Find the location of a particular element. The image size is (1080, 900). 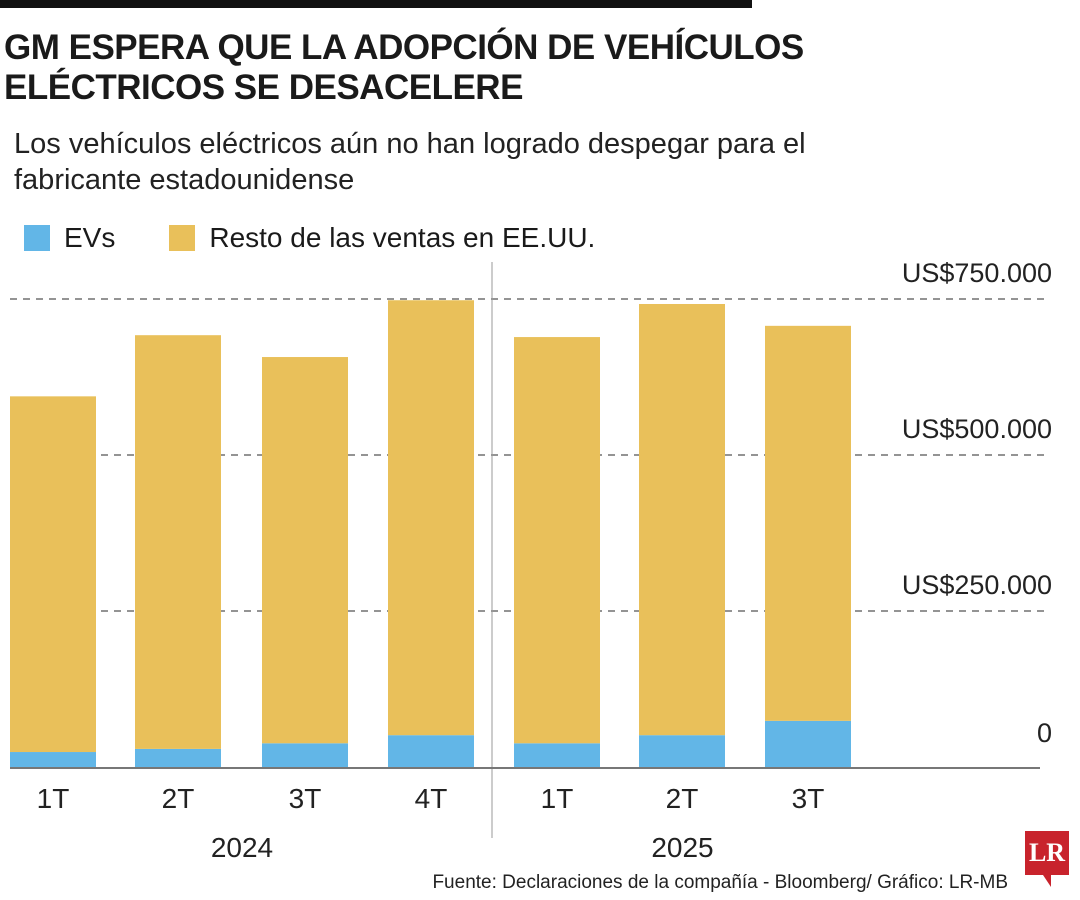

y-tick-label: US$750.000 is located at coordinates (977, 273).